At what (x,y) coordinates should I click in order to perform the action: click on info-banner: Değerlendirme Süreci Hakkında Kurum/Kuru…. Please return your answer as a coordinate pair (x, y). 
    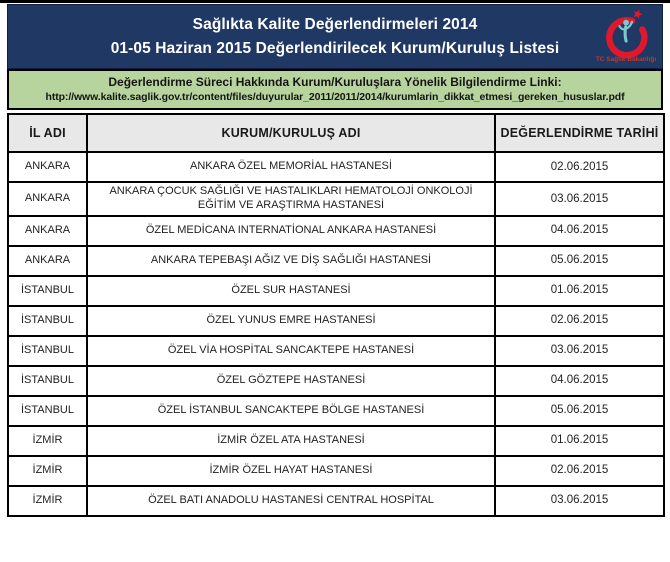
    Looking at the image, I should click on (335, 89).